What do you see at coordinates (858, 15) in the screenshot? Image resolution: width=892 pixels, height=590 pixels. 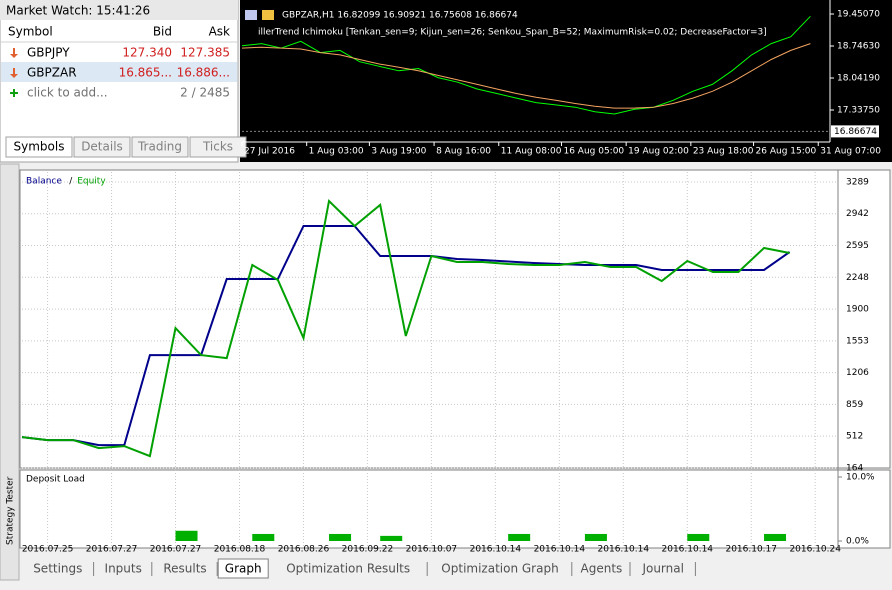 I see `y-tick-label: 19.45070` at bounding box center [858, 15].